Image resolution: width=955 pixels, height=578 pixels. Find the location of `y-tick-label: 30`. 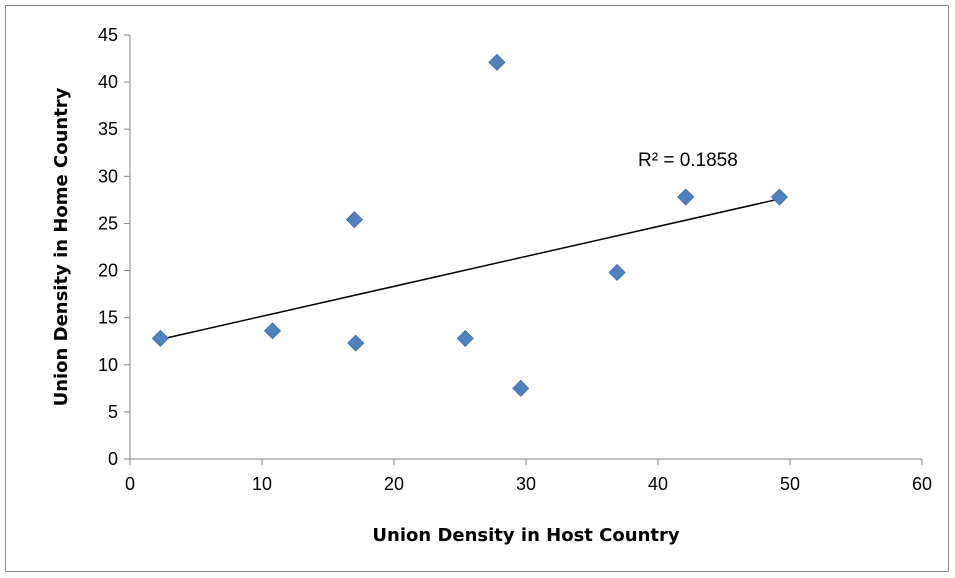

y-tick-label: 30 is located at coordinates (108, 176).